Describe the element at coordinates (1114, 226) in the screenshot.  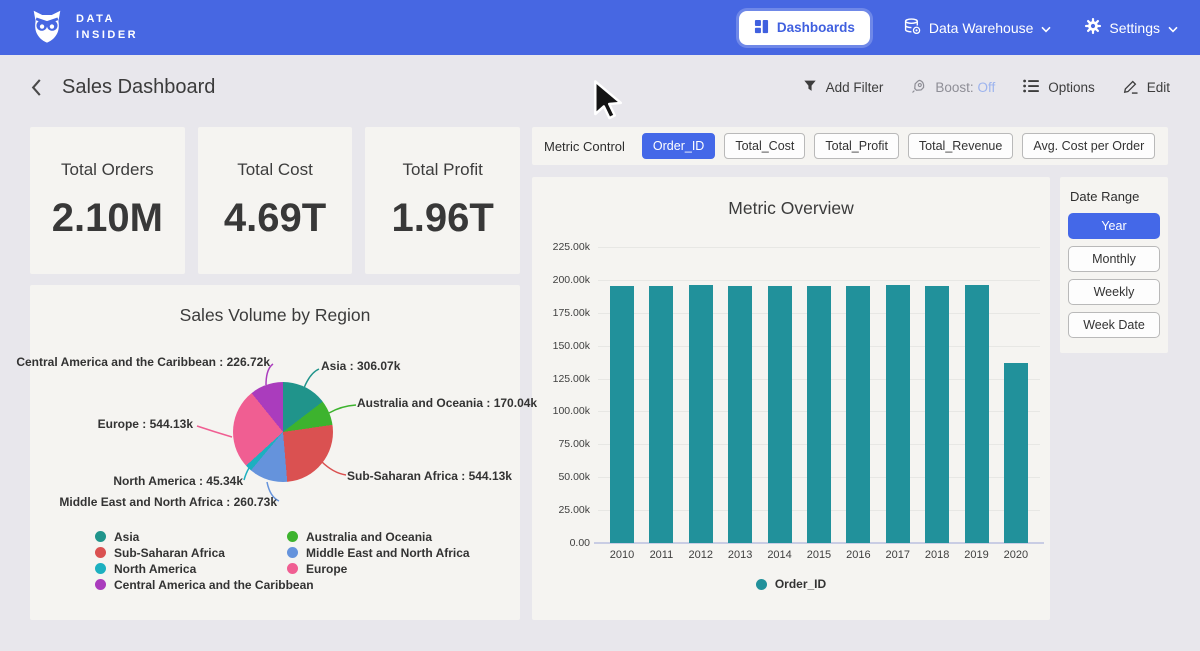
I see `date-range-button-year: Year` at that location.